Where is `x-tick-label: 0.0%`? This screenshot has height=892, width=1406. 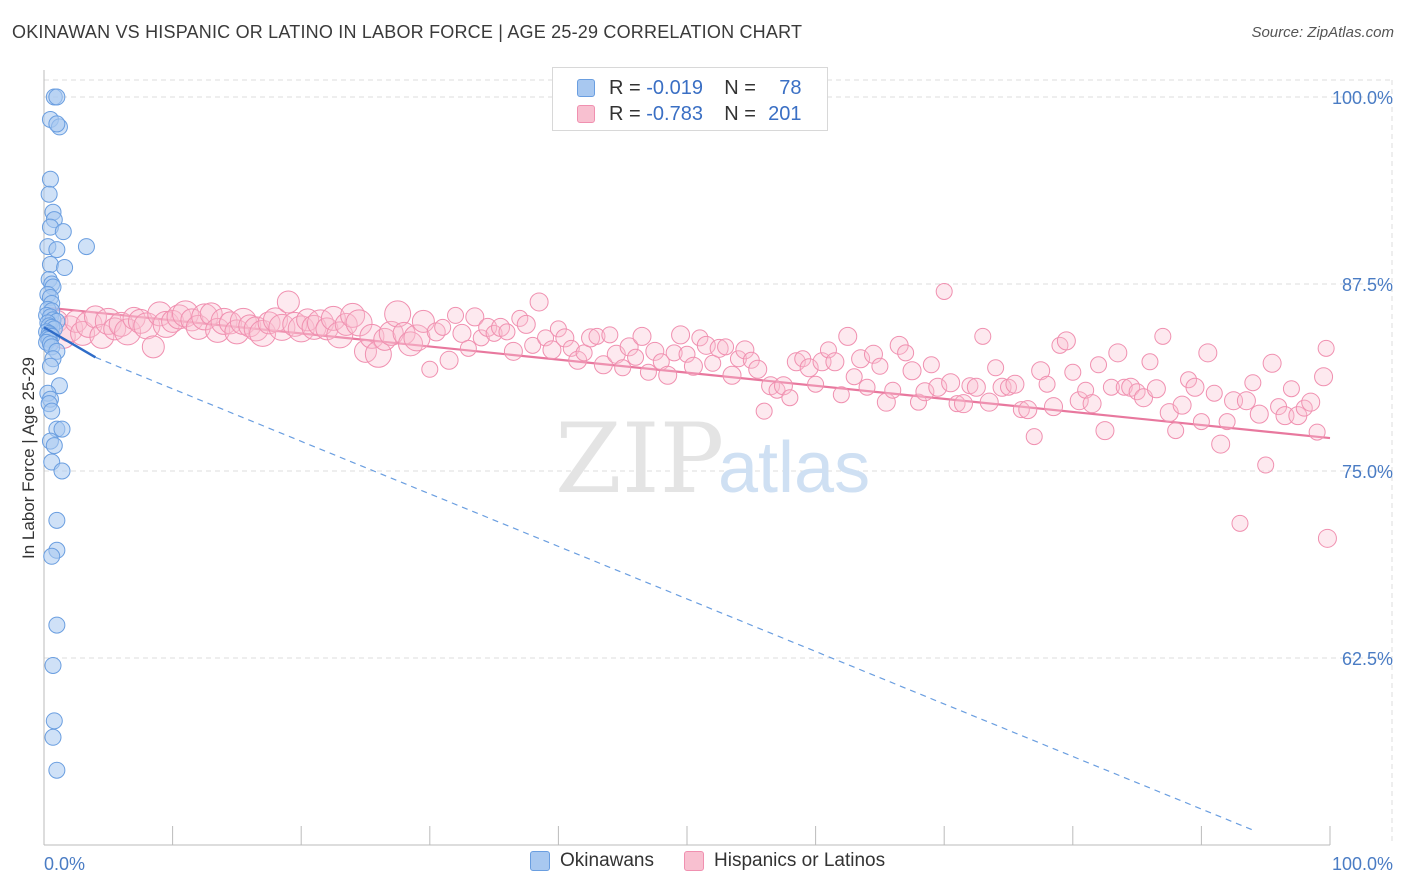
x-tick-label: 0.0% is located at coordinates (64, 864).